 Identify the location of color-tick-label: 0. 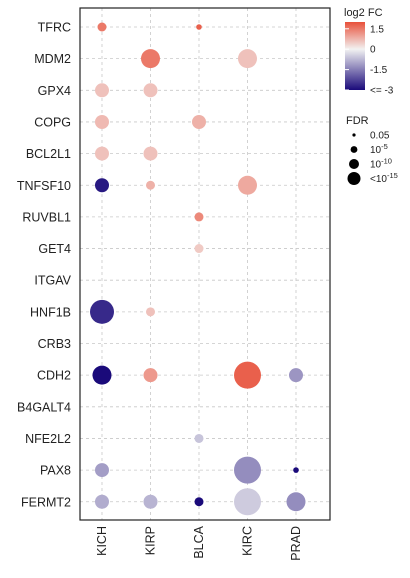
(373, 50).